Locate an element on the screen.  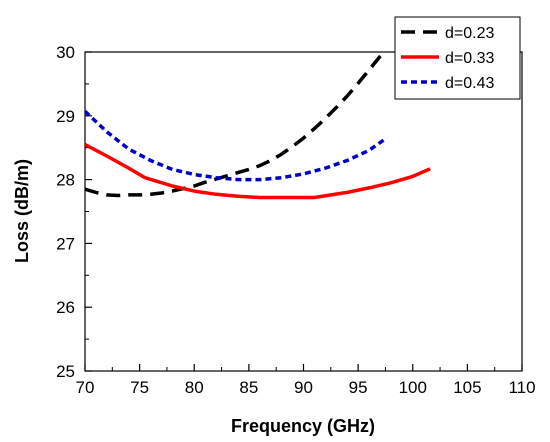
y-tick-label: 27 is located at coordinates (65, 243).